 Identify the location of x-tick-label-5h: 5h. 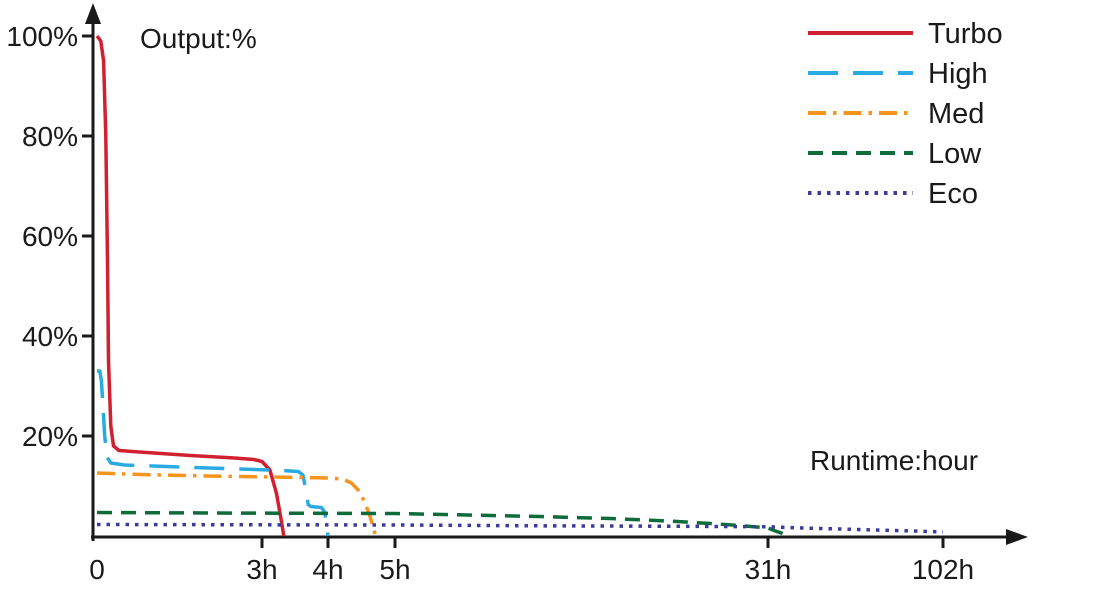
(394, 569).